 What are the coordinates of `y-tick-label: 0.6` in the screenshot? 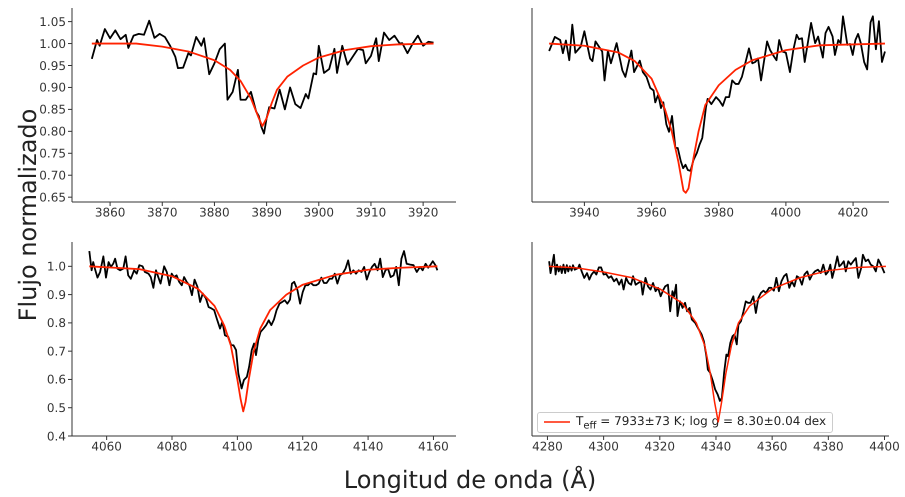 It's located at (56, 379).